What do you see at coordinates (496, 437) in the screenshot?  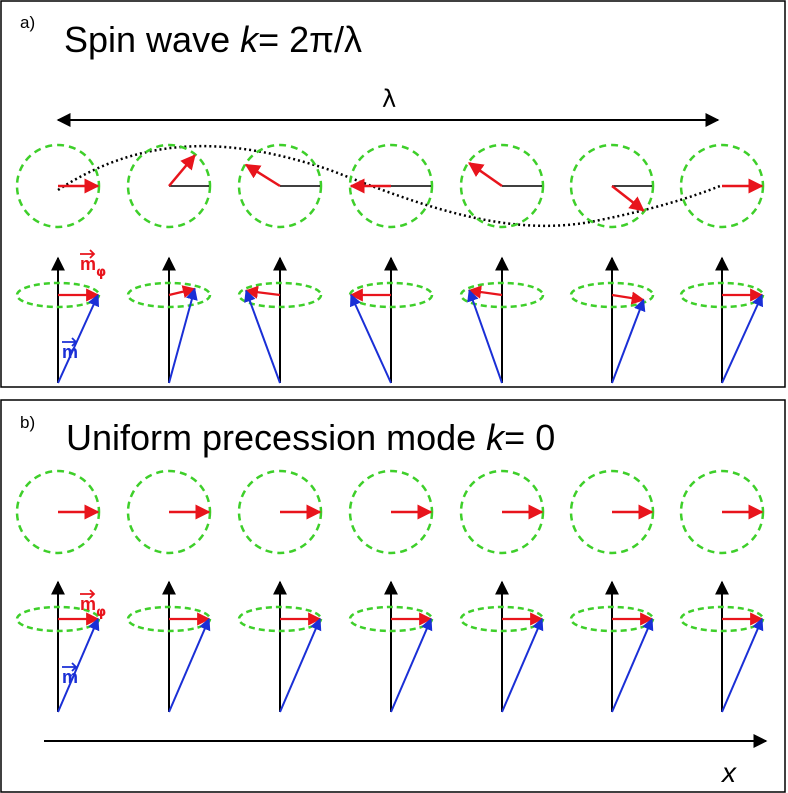 I see `panel-b-title-k: k` at bounding box center [496, 437].